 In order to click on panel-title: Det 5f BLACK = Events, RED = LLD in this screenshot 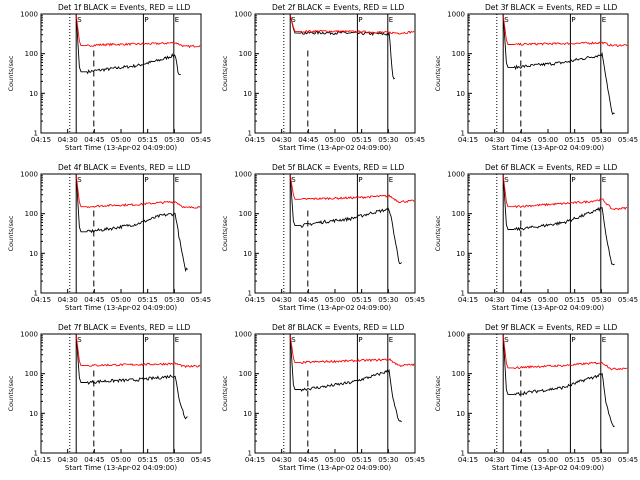, I will do `click(338, 167)`.